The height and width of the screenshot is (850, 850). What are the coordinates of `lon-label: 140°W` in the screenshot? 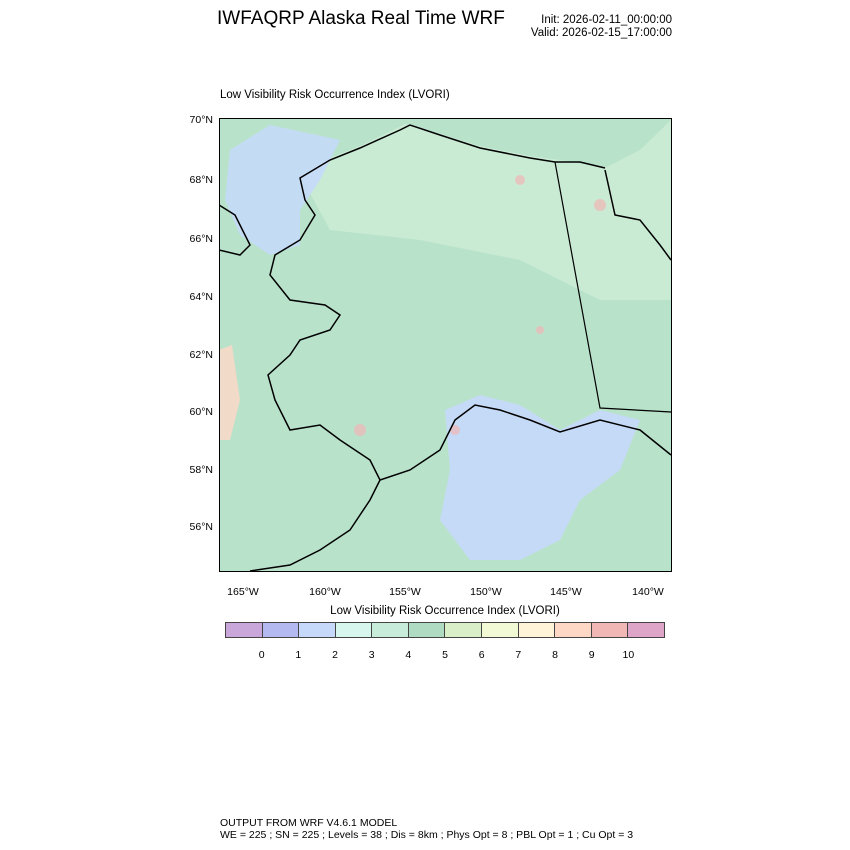 It's located at (648, 592).